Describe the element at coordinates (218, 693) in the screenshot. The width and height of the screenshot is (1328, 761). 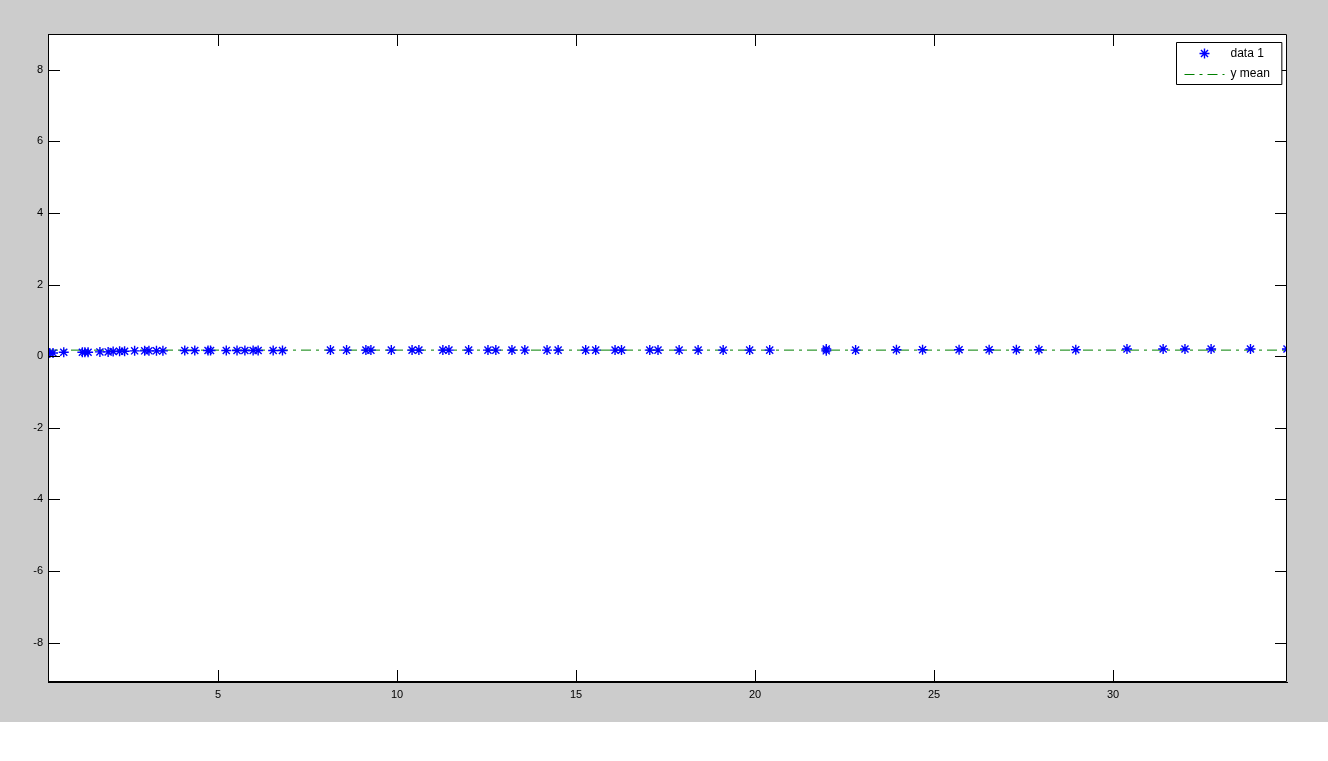
I see `x-tick-label: 5` at that location.